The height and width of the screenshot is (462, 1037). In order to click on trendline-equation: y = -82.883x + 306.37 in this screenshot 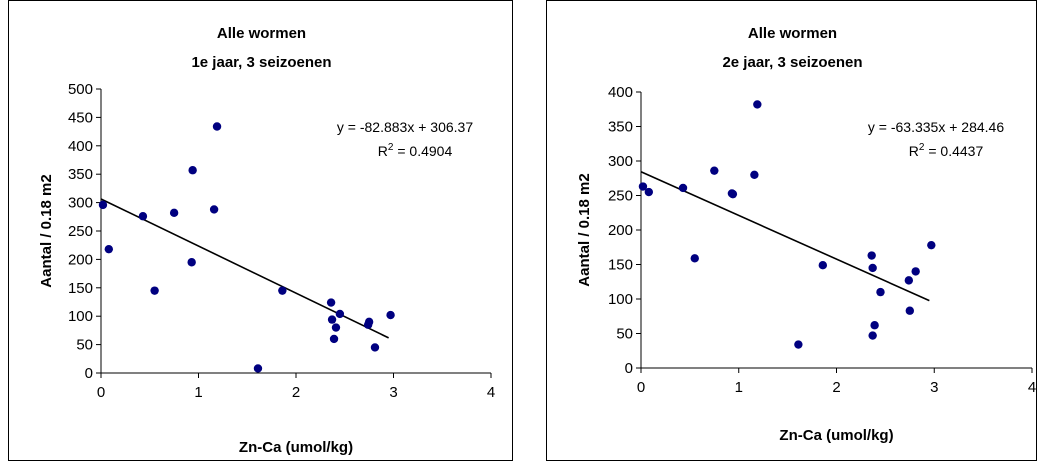, I will do `click(405, 127)`.